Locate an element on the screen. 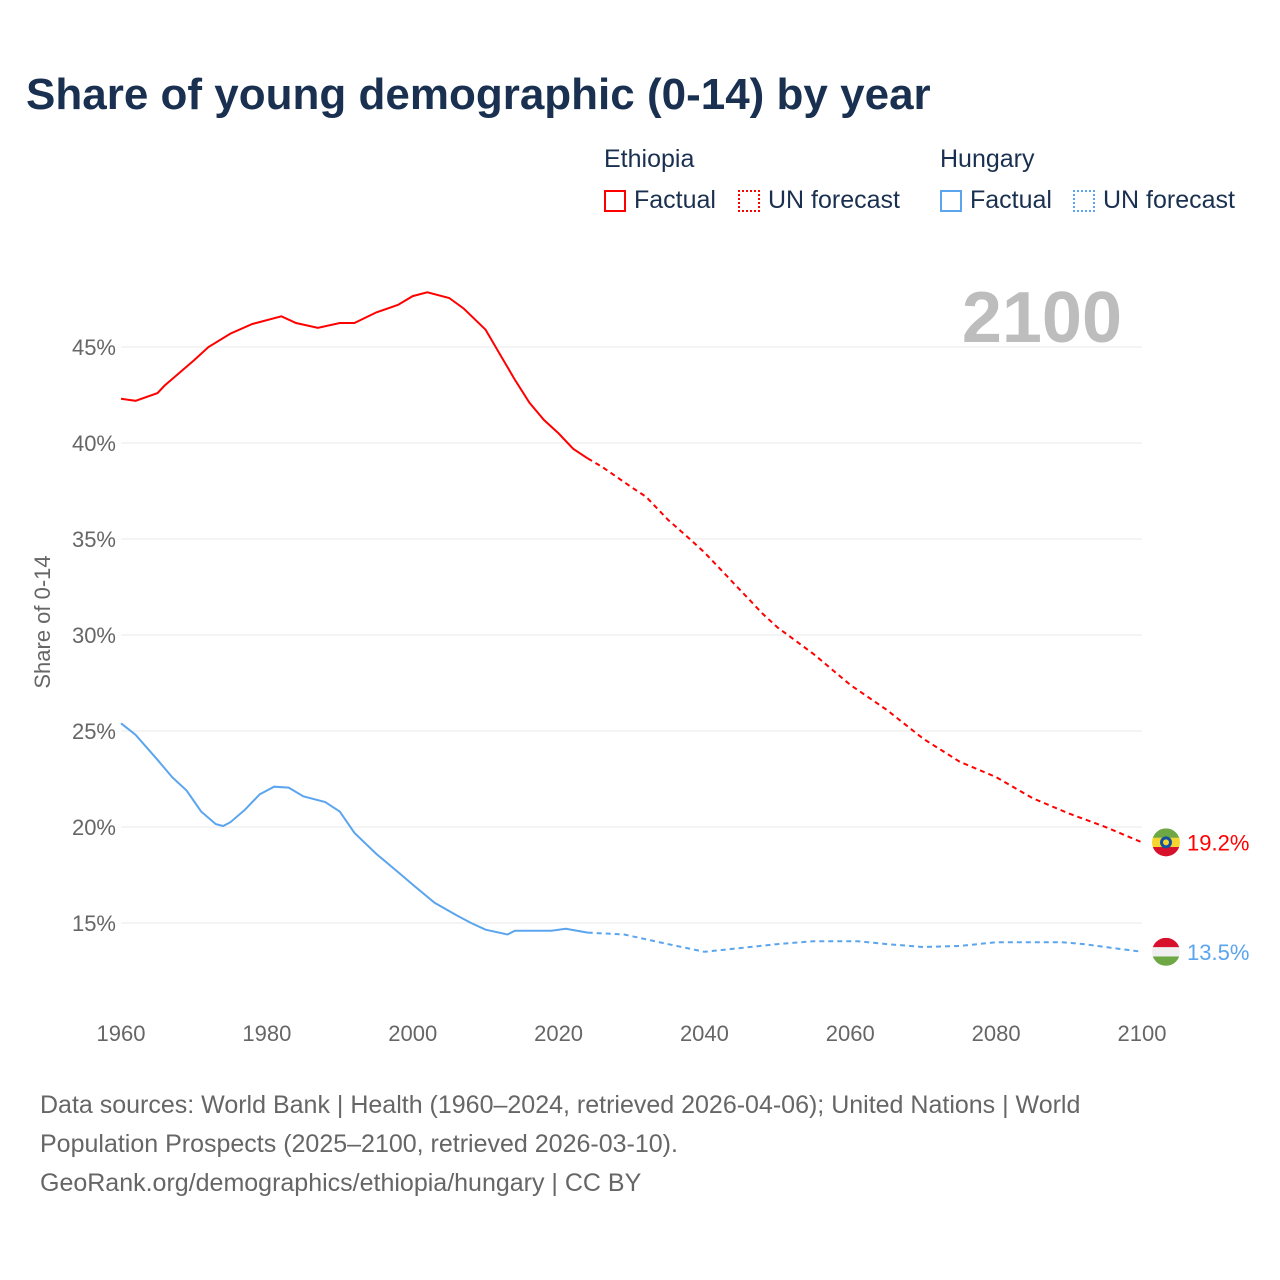  y-tick-label: 15% is located at coordinates (94, 923).